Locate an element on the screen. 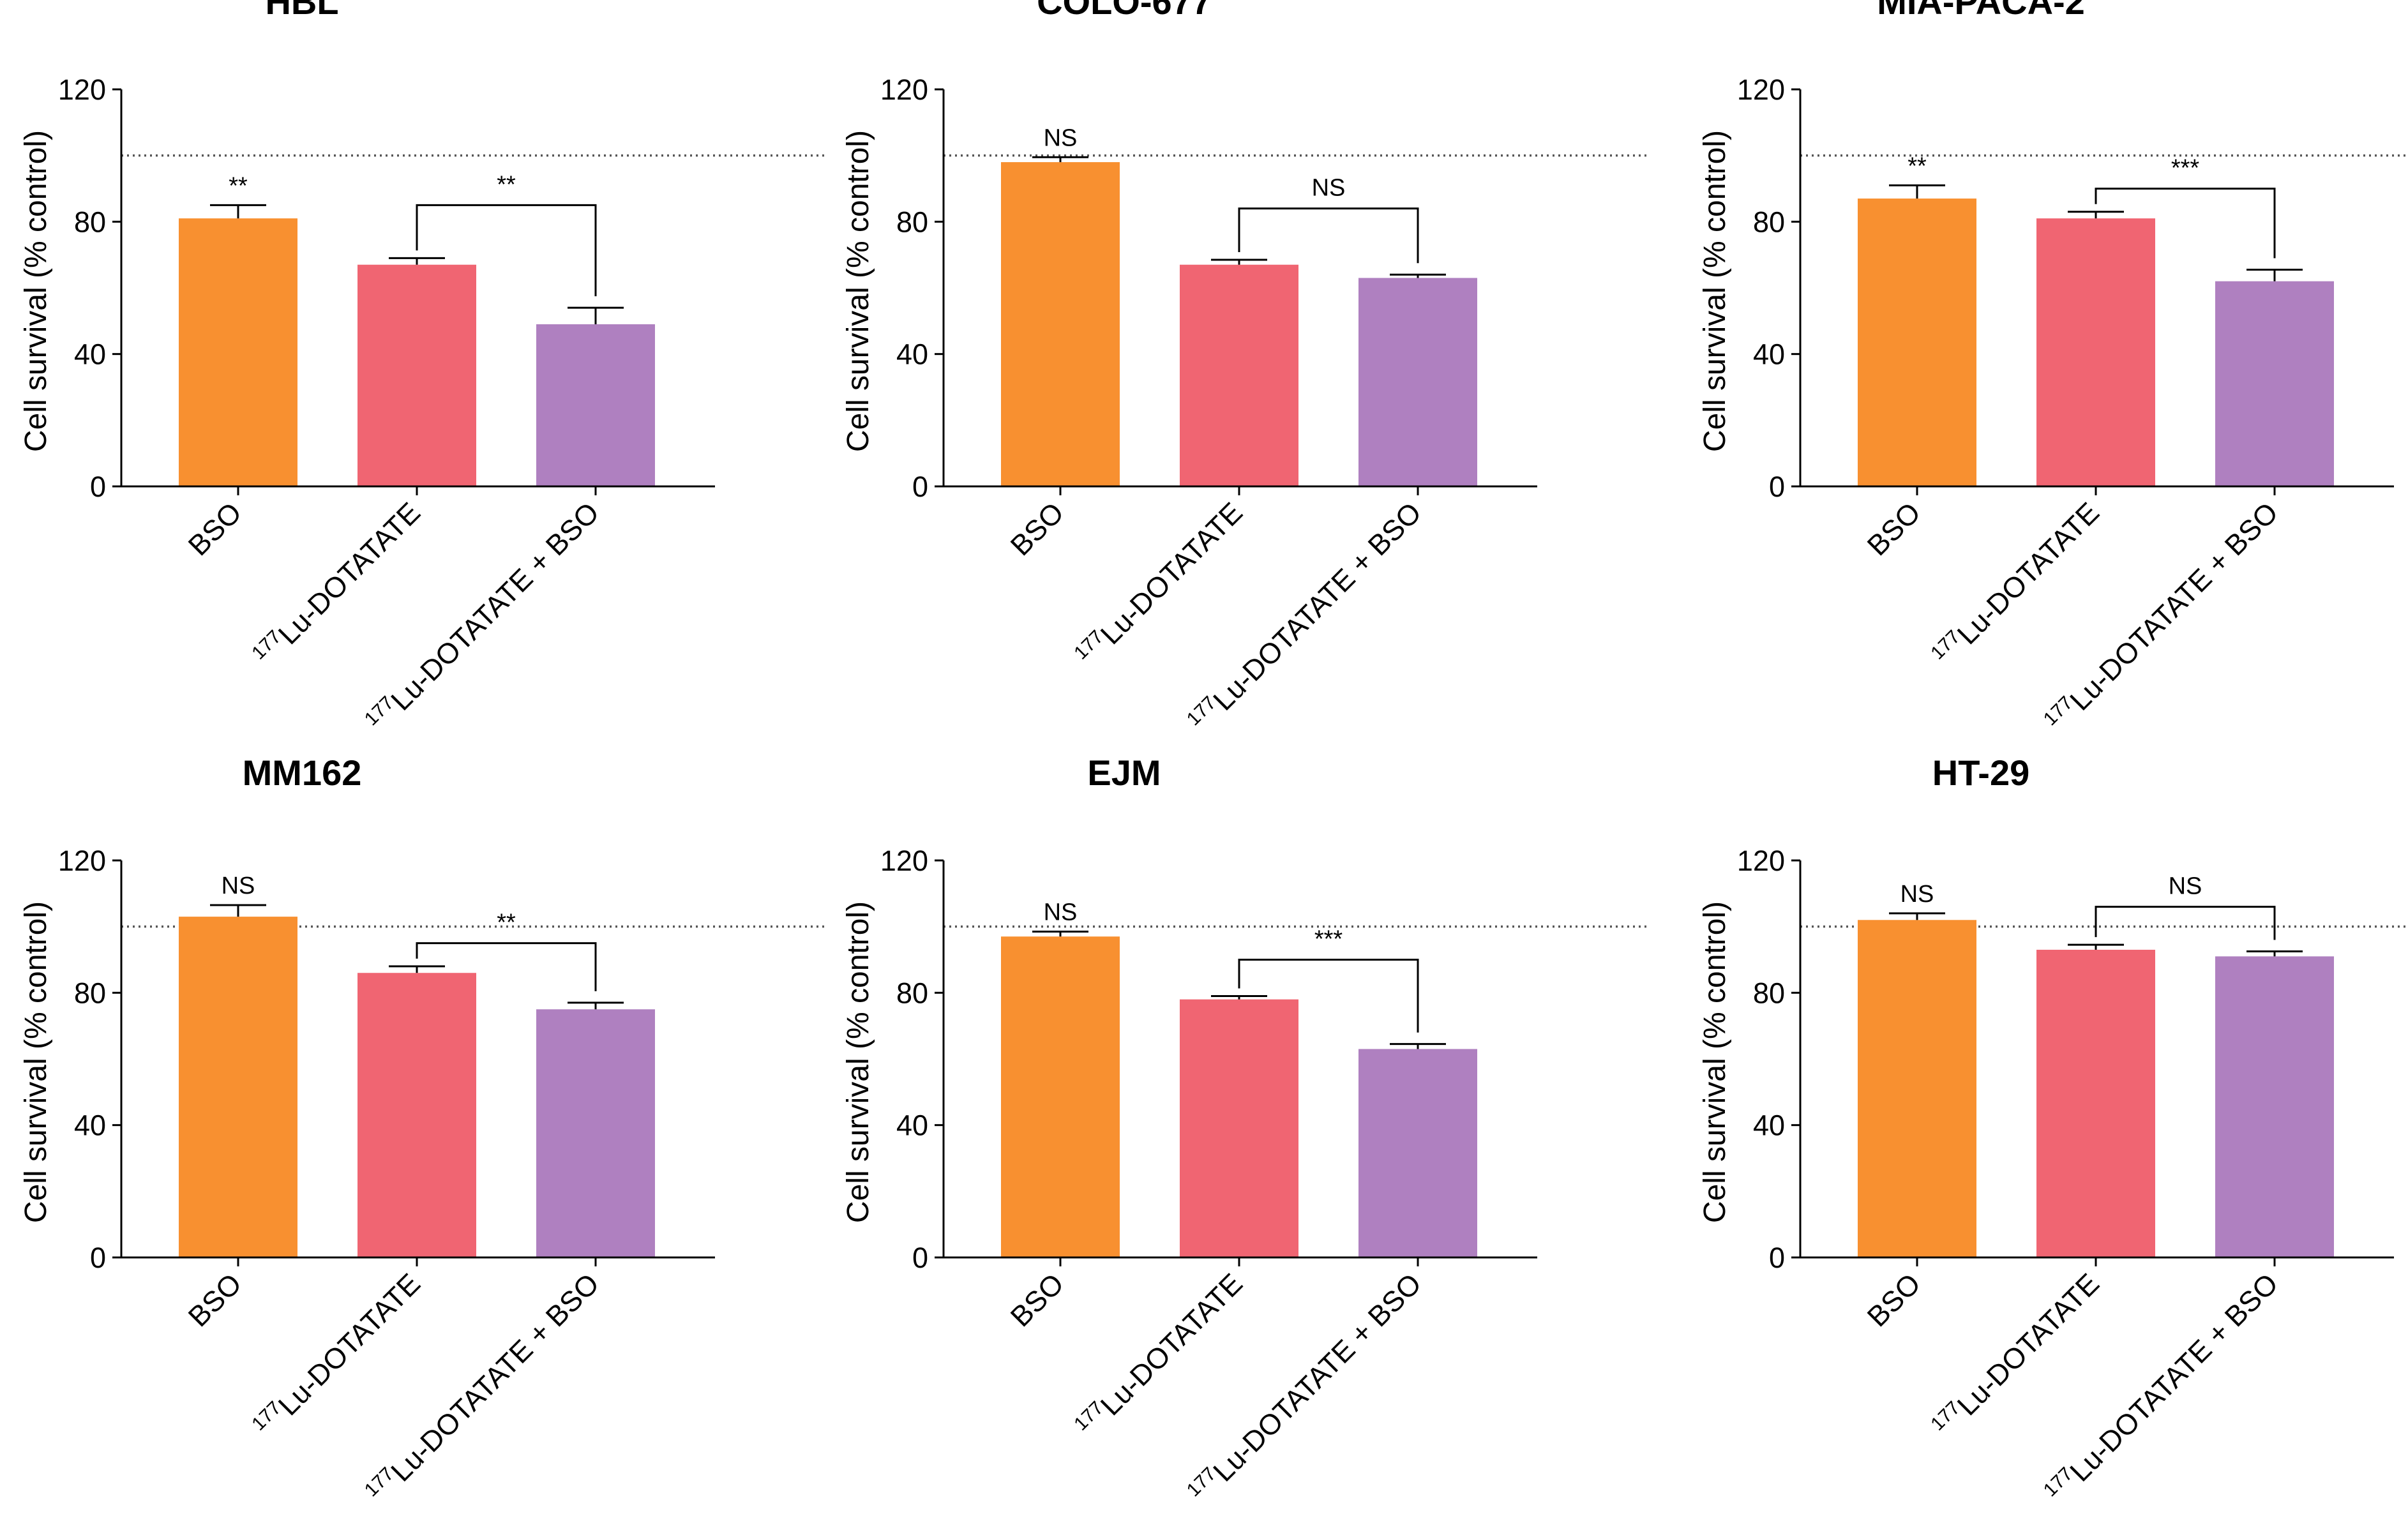  chart-title: HBL is located at coordinates (301, 11).